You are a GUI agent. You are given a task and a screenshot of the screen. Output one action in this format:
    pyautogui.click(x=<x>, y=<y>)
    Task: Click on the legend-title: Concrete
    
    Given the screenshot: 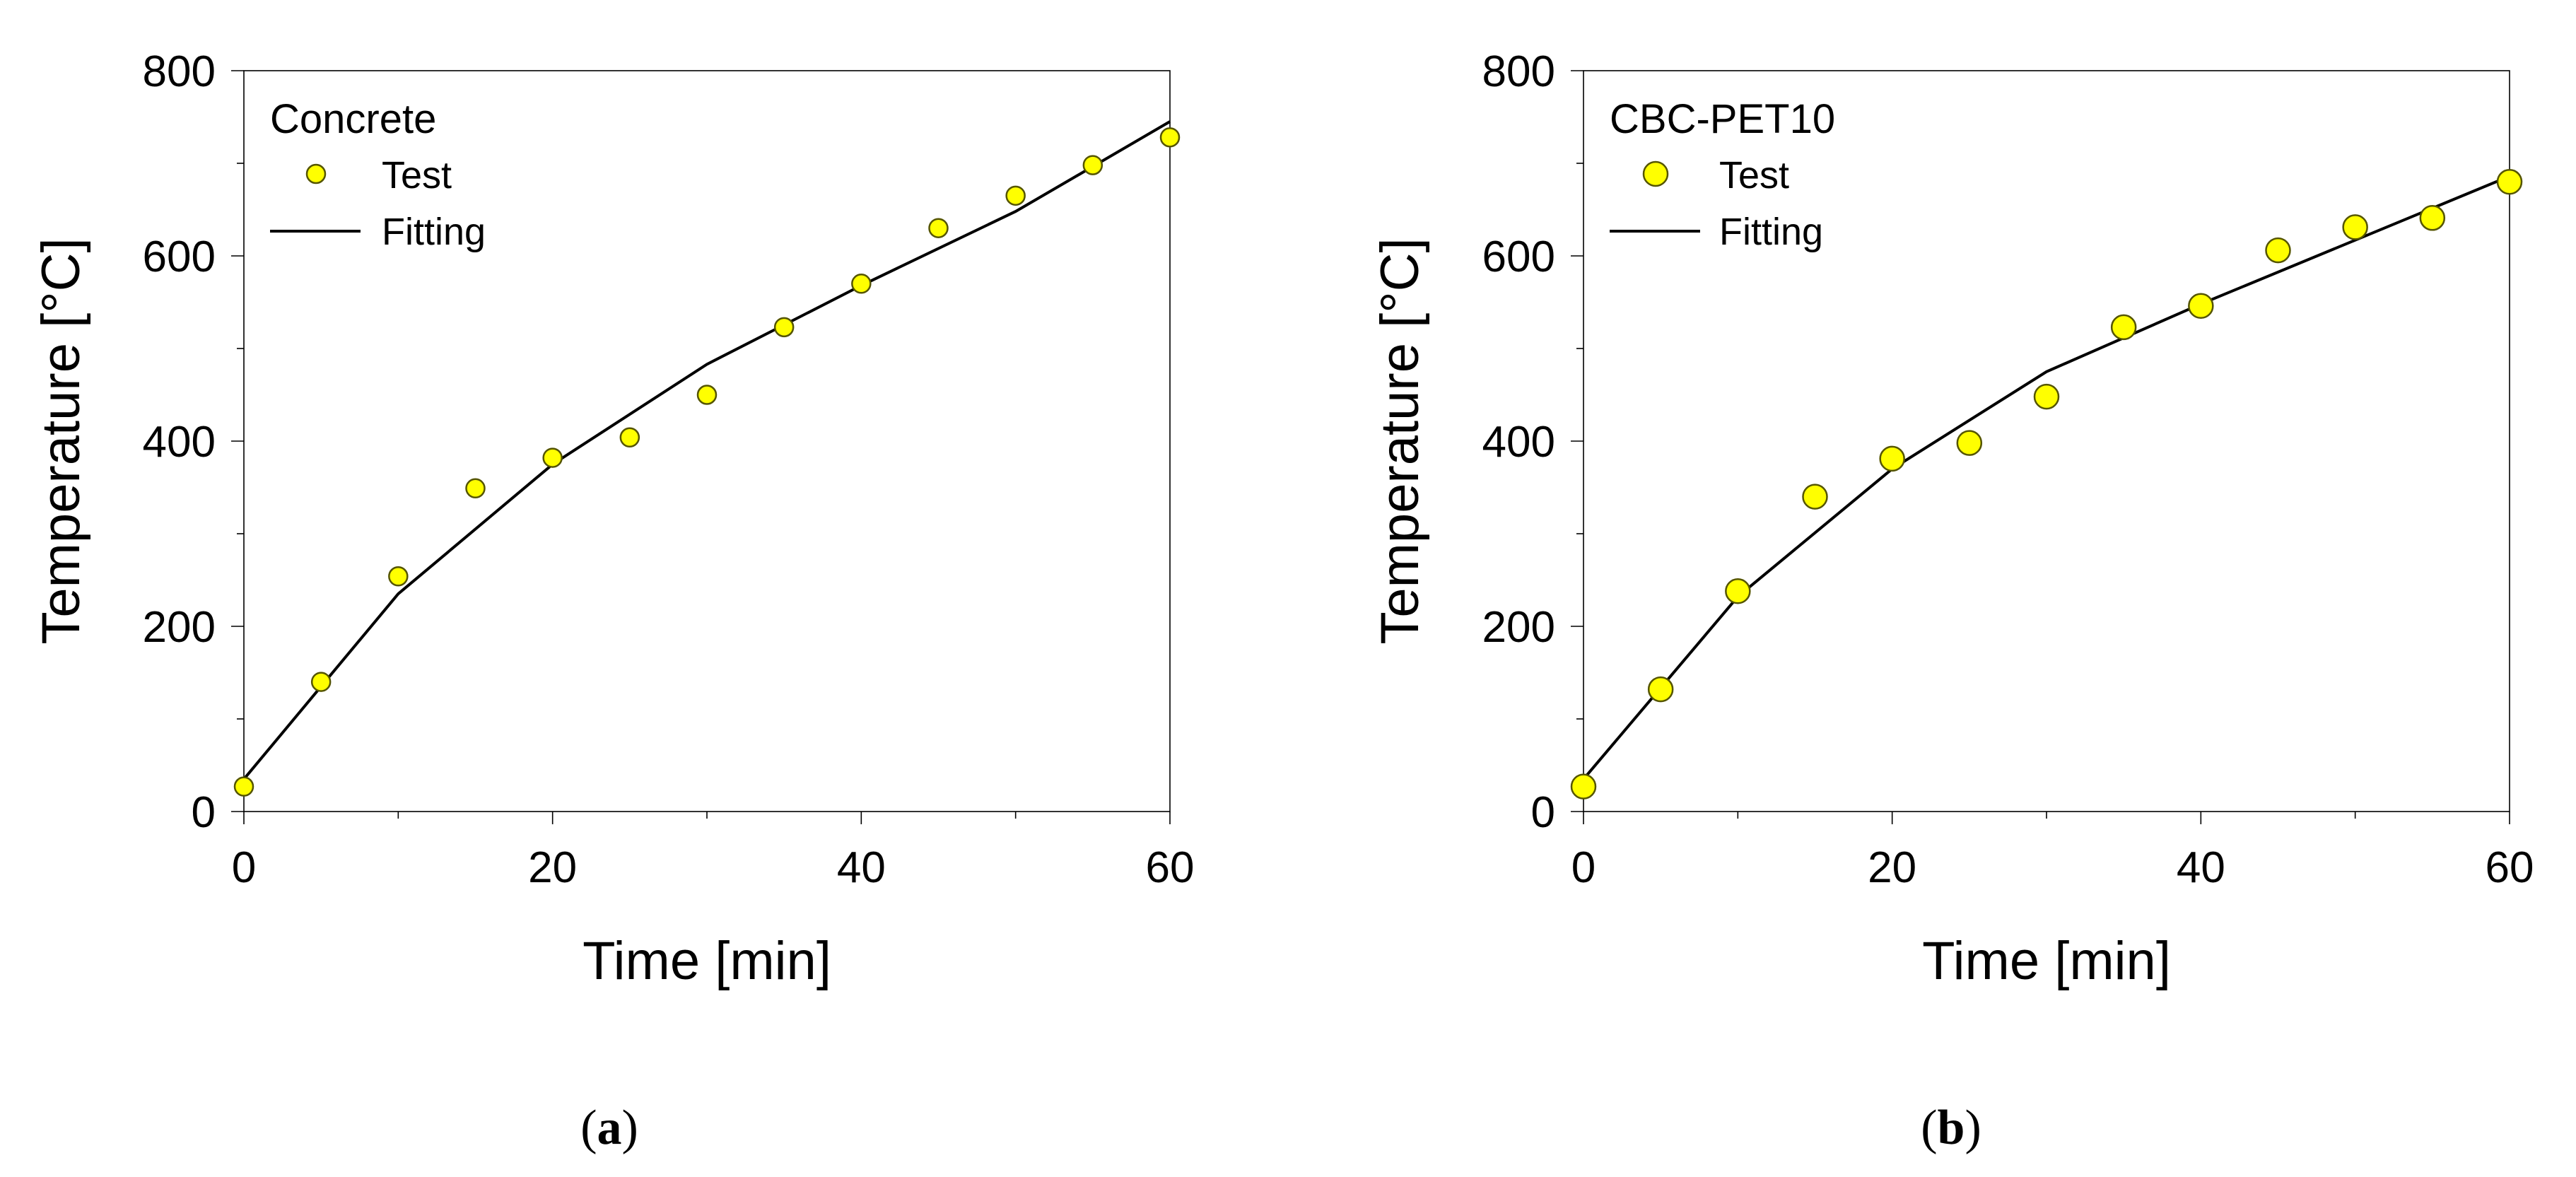 What is the action you would take?
    pyautogui.click(x=353, y=119)
    